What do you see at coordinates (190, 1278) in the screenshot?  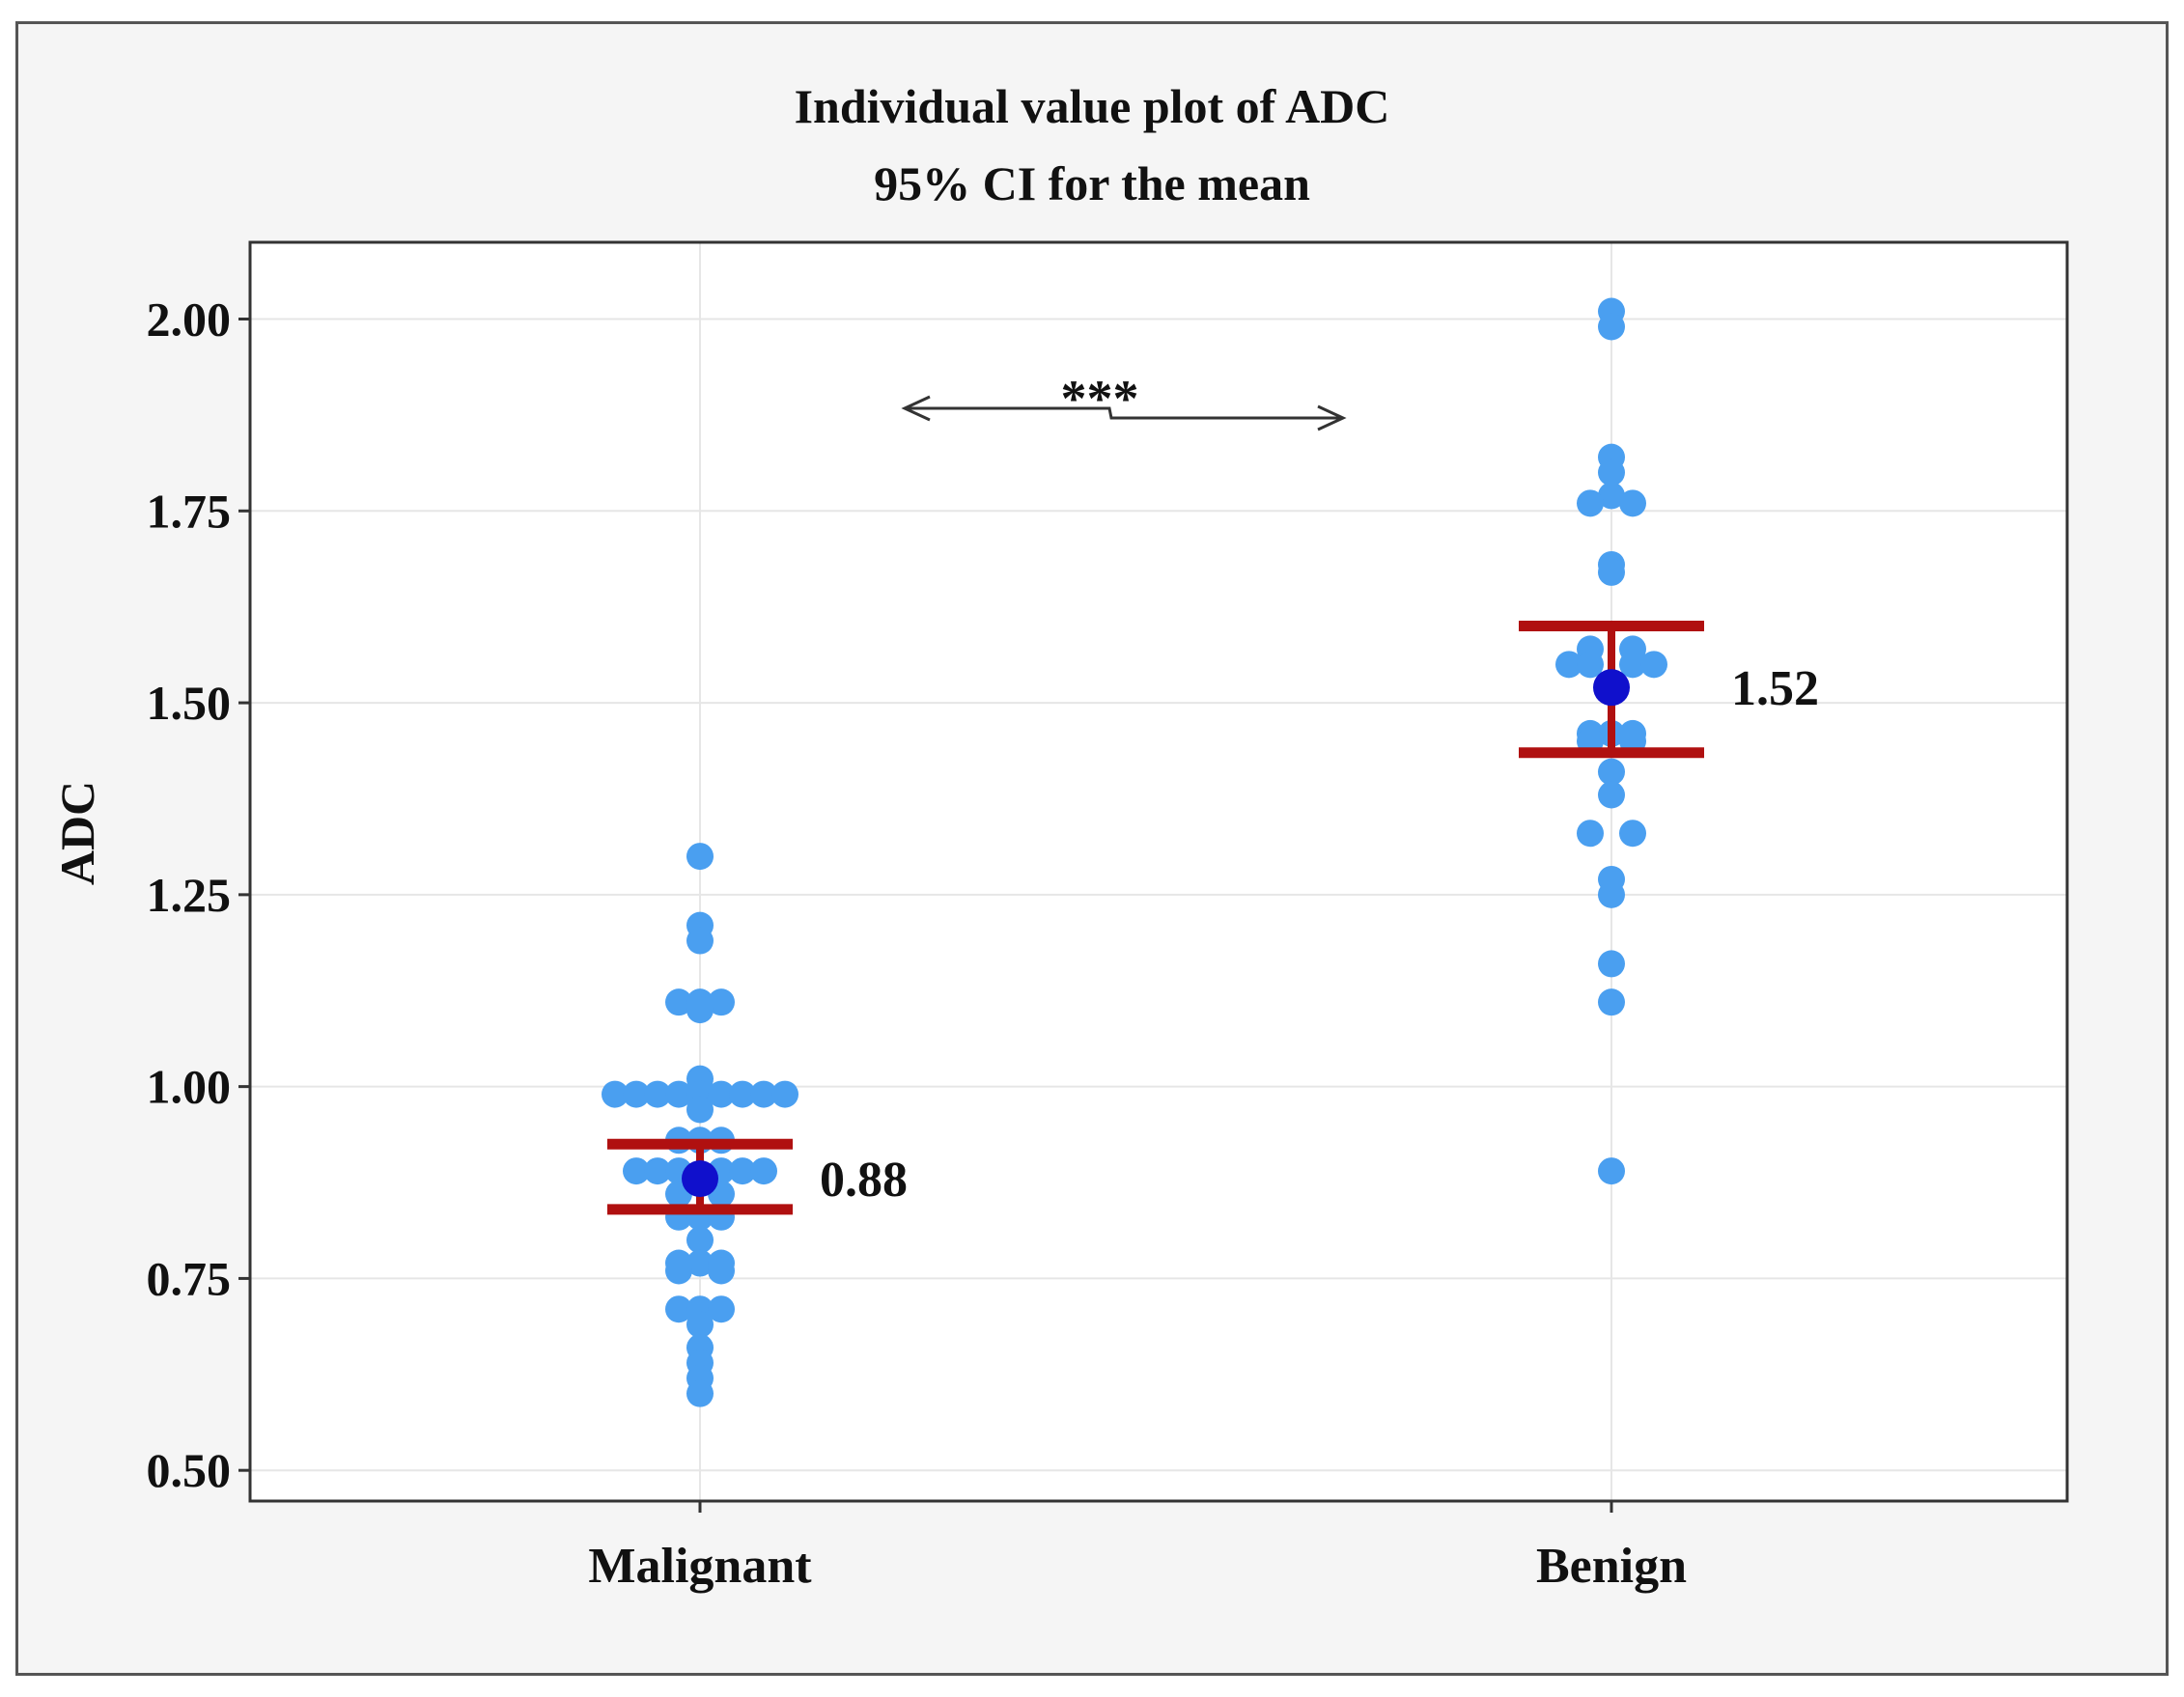 I see `y-tick-label: 0.75` at bounding box center [190, 1278].